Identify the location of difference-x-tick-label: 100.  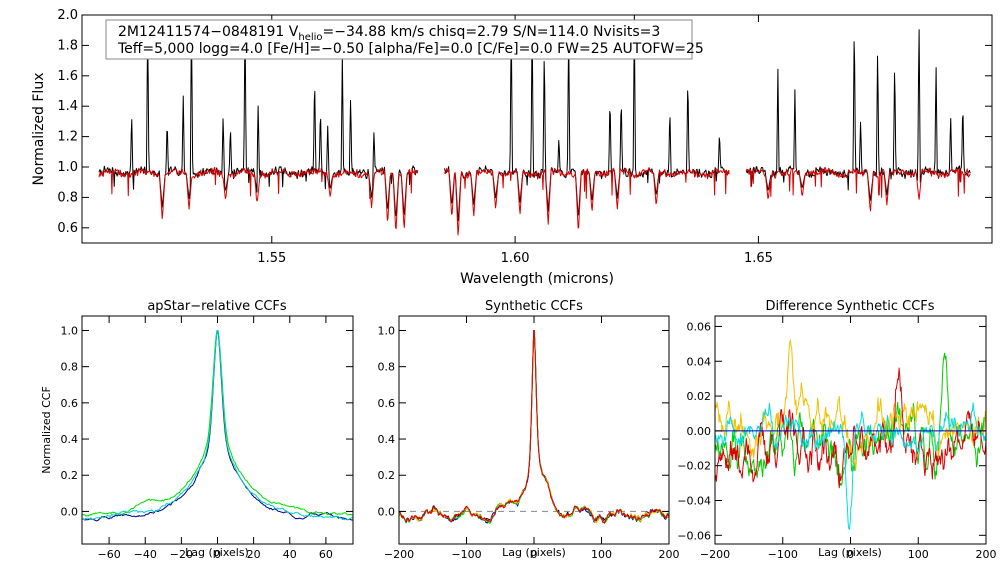
(918, 554).